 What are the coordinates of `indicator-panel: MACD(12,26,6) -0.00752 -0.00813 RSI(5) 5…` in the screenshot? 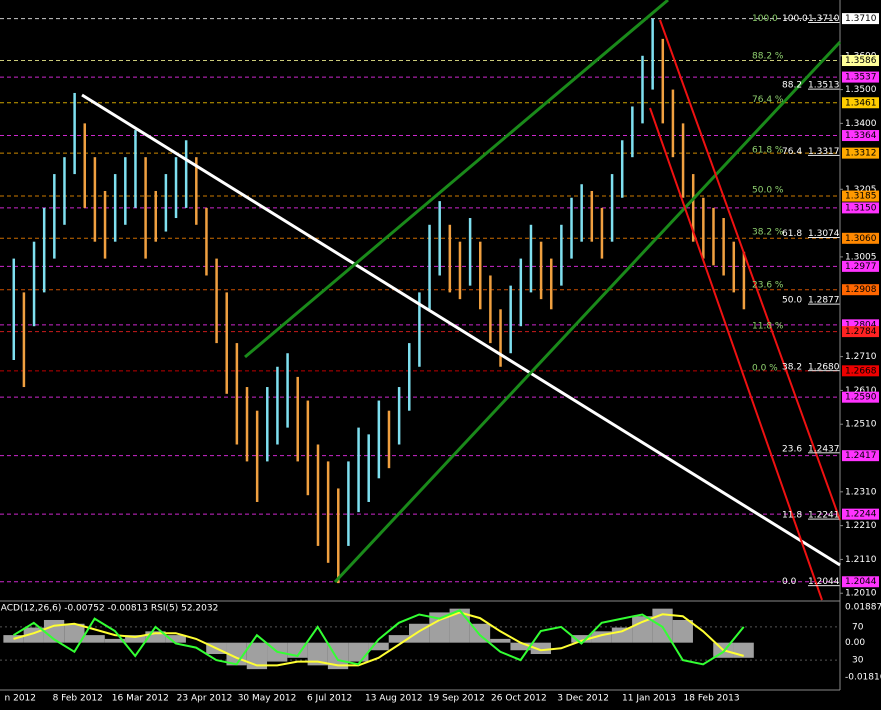 It's located at (440, 643).